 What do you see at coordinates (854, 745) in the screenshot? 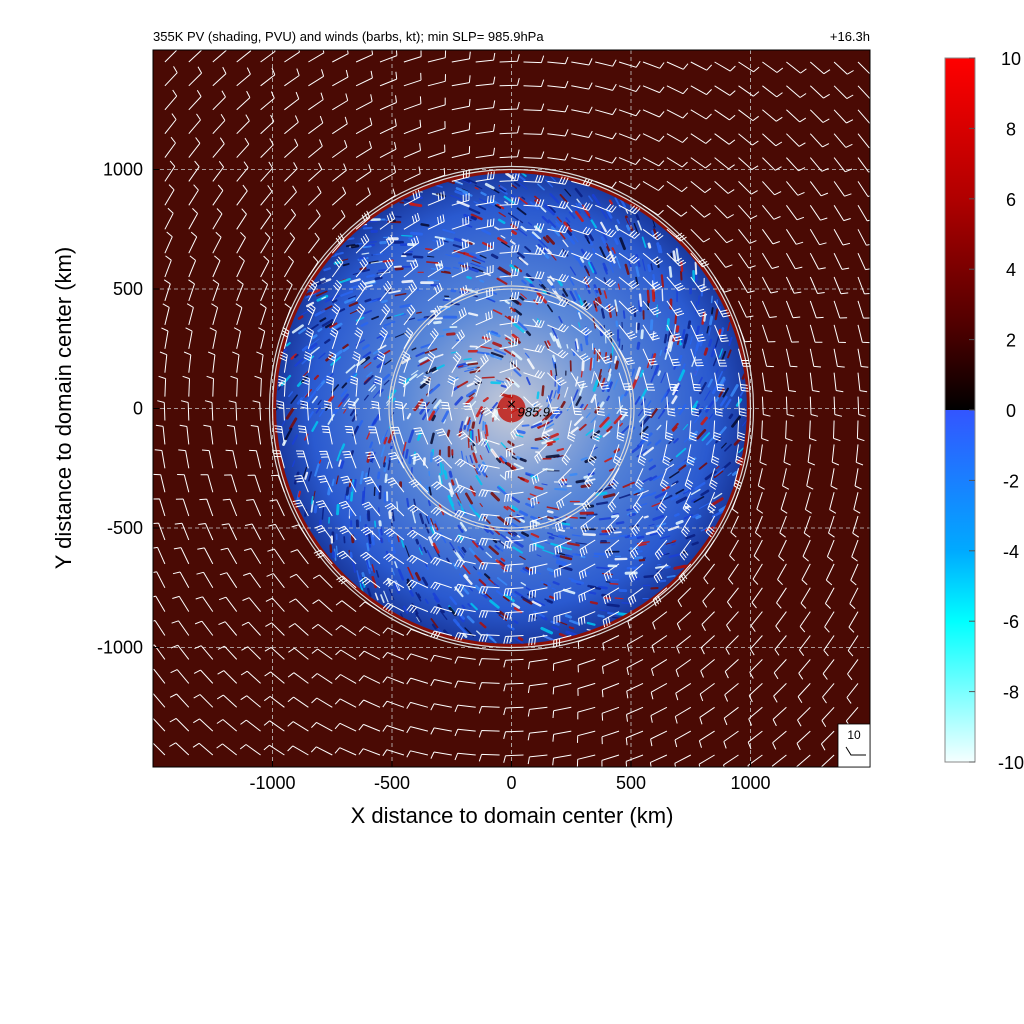
I see `barb-reference-box: 10` at bounding box center [854, 745].